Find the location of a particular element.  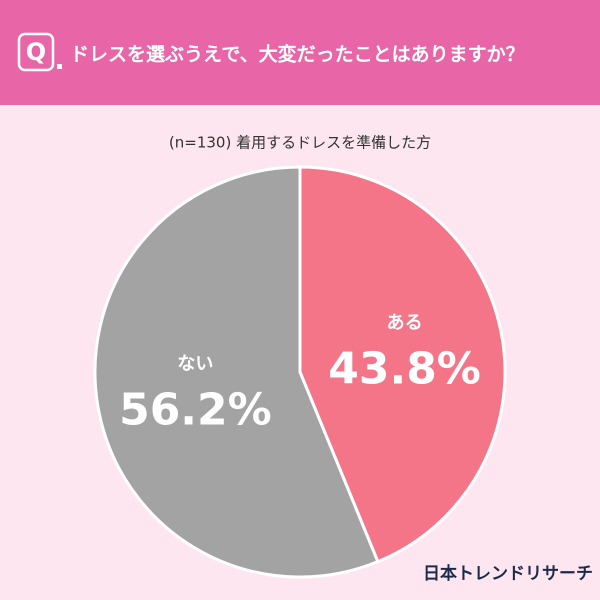

chart-subtitle: (n=130) 着用するドレスを準備した方 is located at coordinates (300, 143).